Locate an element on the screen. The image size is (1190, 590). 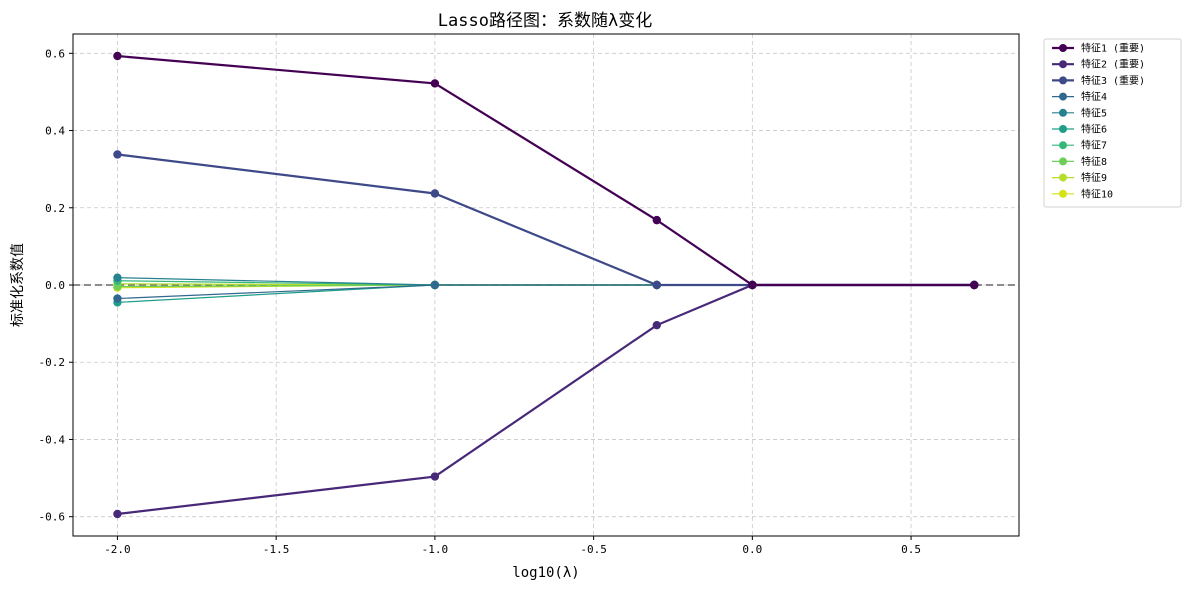
x-tick-label: -0.5 is located at coordinates (593, 549).